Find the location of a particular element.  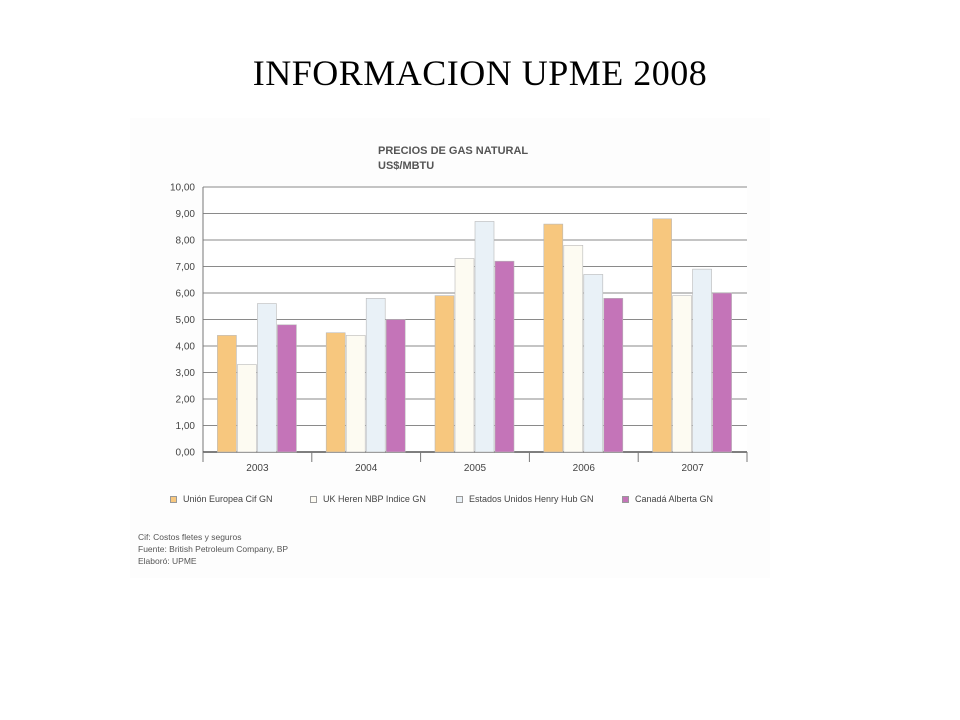

y-tick-label: 2,00 is located at coordinates (186, 400).